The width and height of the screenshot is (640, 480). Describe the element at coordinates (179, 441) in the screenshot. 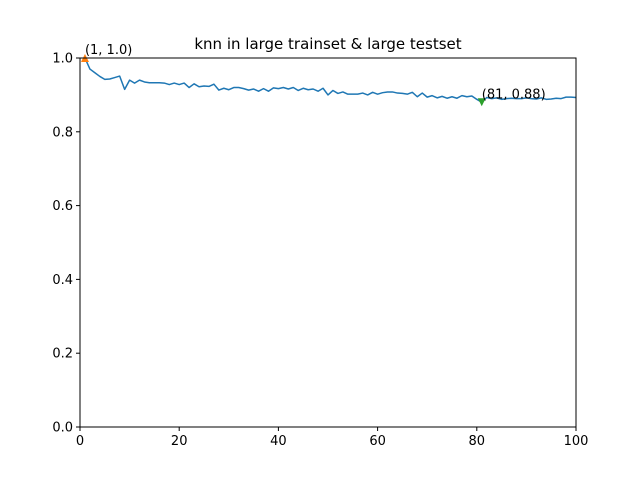

I see `x-tick-label: 20` at that location.